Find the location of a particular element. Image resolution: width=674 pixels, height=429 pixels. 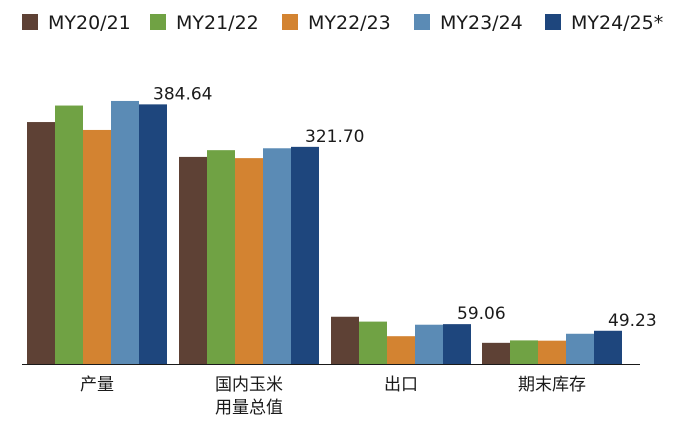

data-label-4: 49.23 is located at coordinates (632, 321).